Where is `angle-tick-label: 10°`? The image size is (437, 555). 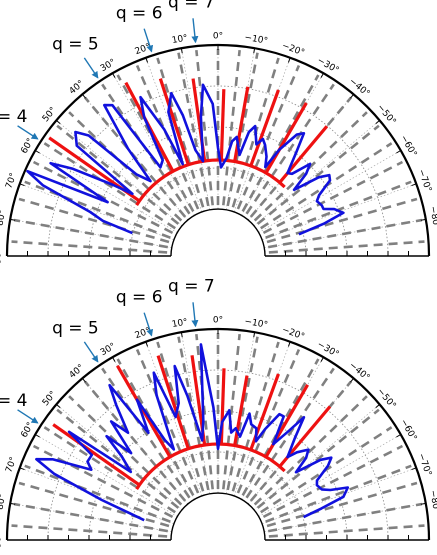
angle-tick-label: 10° is located at coordinates (179, 324).